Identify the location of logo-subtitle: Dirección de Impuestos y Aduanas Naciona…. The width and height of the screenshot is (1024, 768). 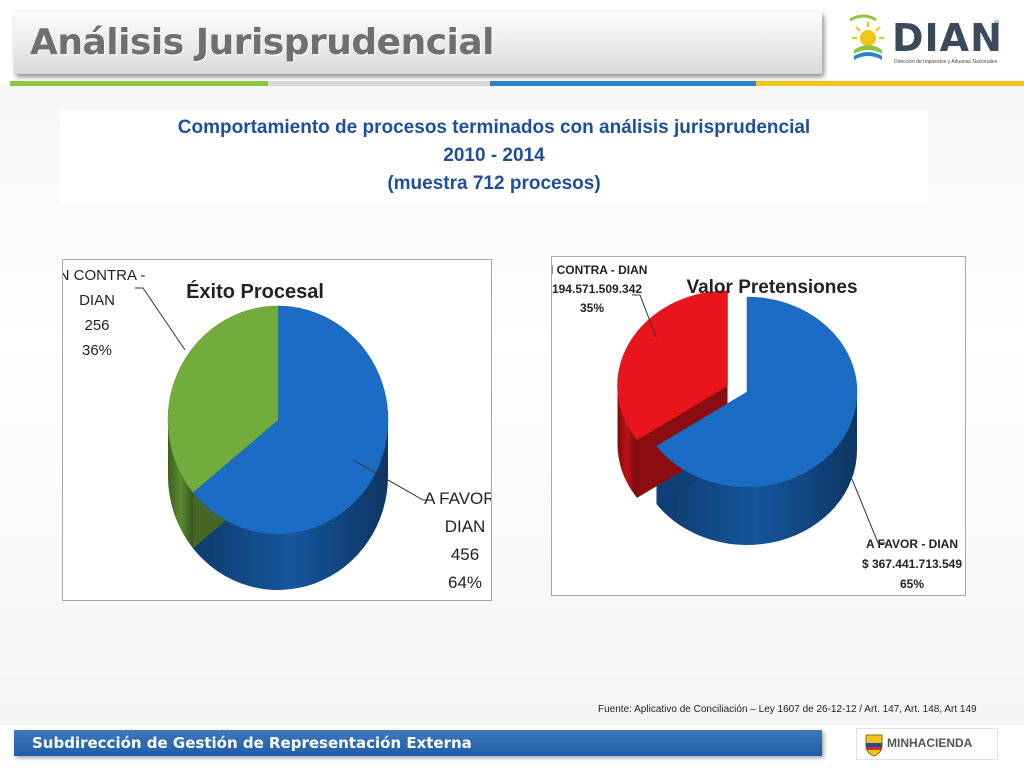
(946, 62).